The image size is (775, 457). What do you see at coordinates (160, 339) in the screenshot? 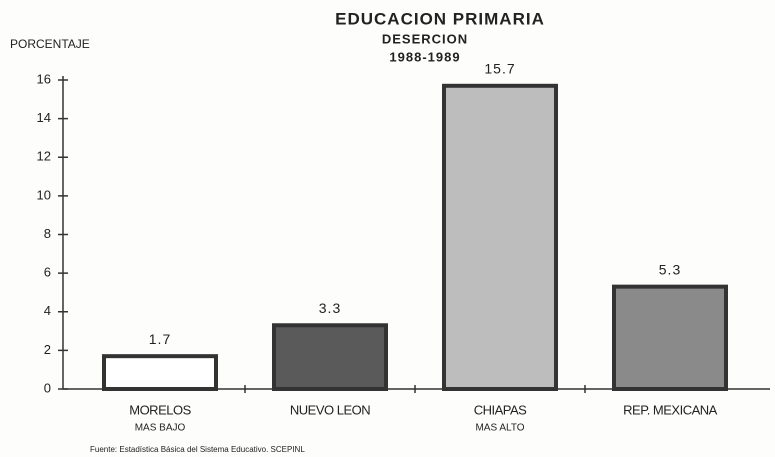
I see `value-label: 1.7` at bounding box center [160, 339].